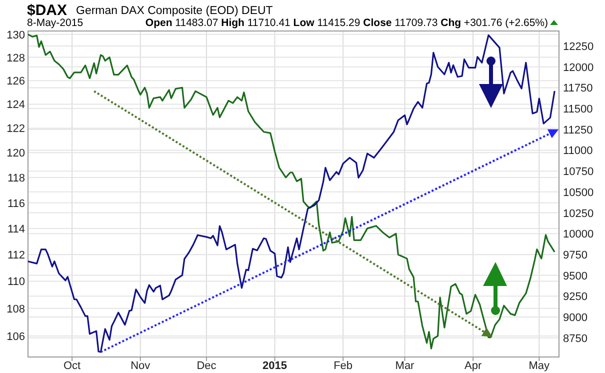 The height and width of the screenshot is (373, 605). I want to click on text: Low 11415.29, so click(325, 23).